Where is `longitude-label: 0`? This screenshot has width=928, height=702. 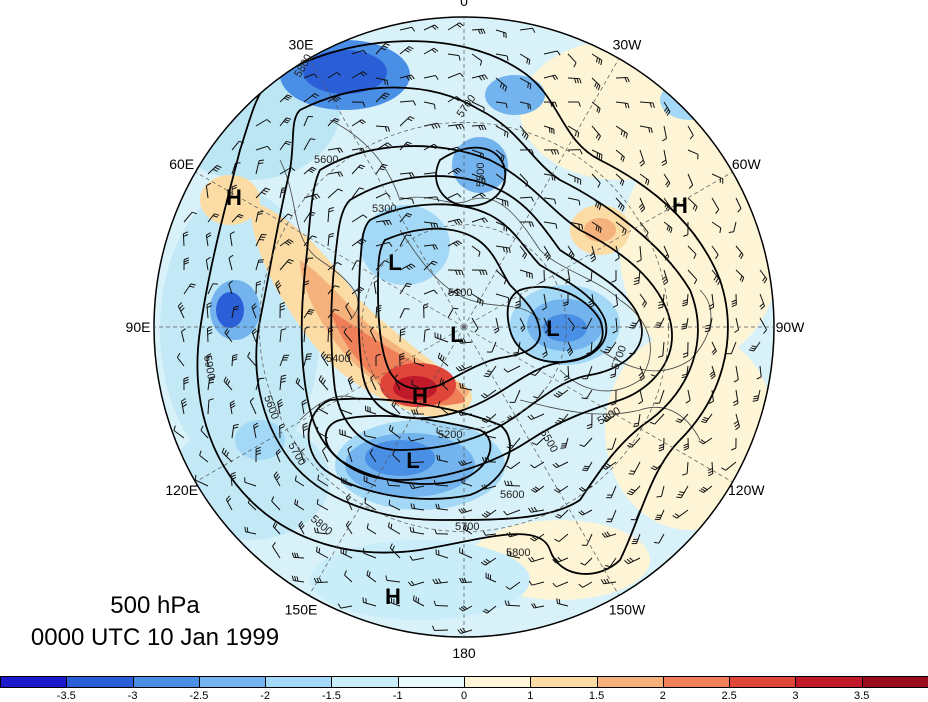
longitude-label: 0 is located at coordinates (464, 4).